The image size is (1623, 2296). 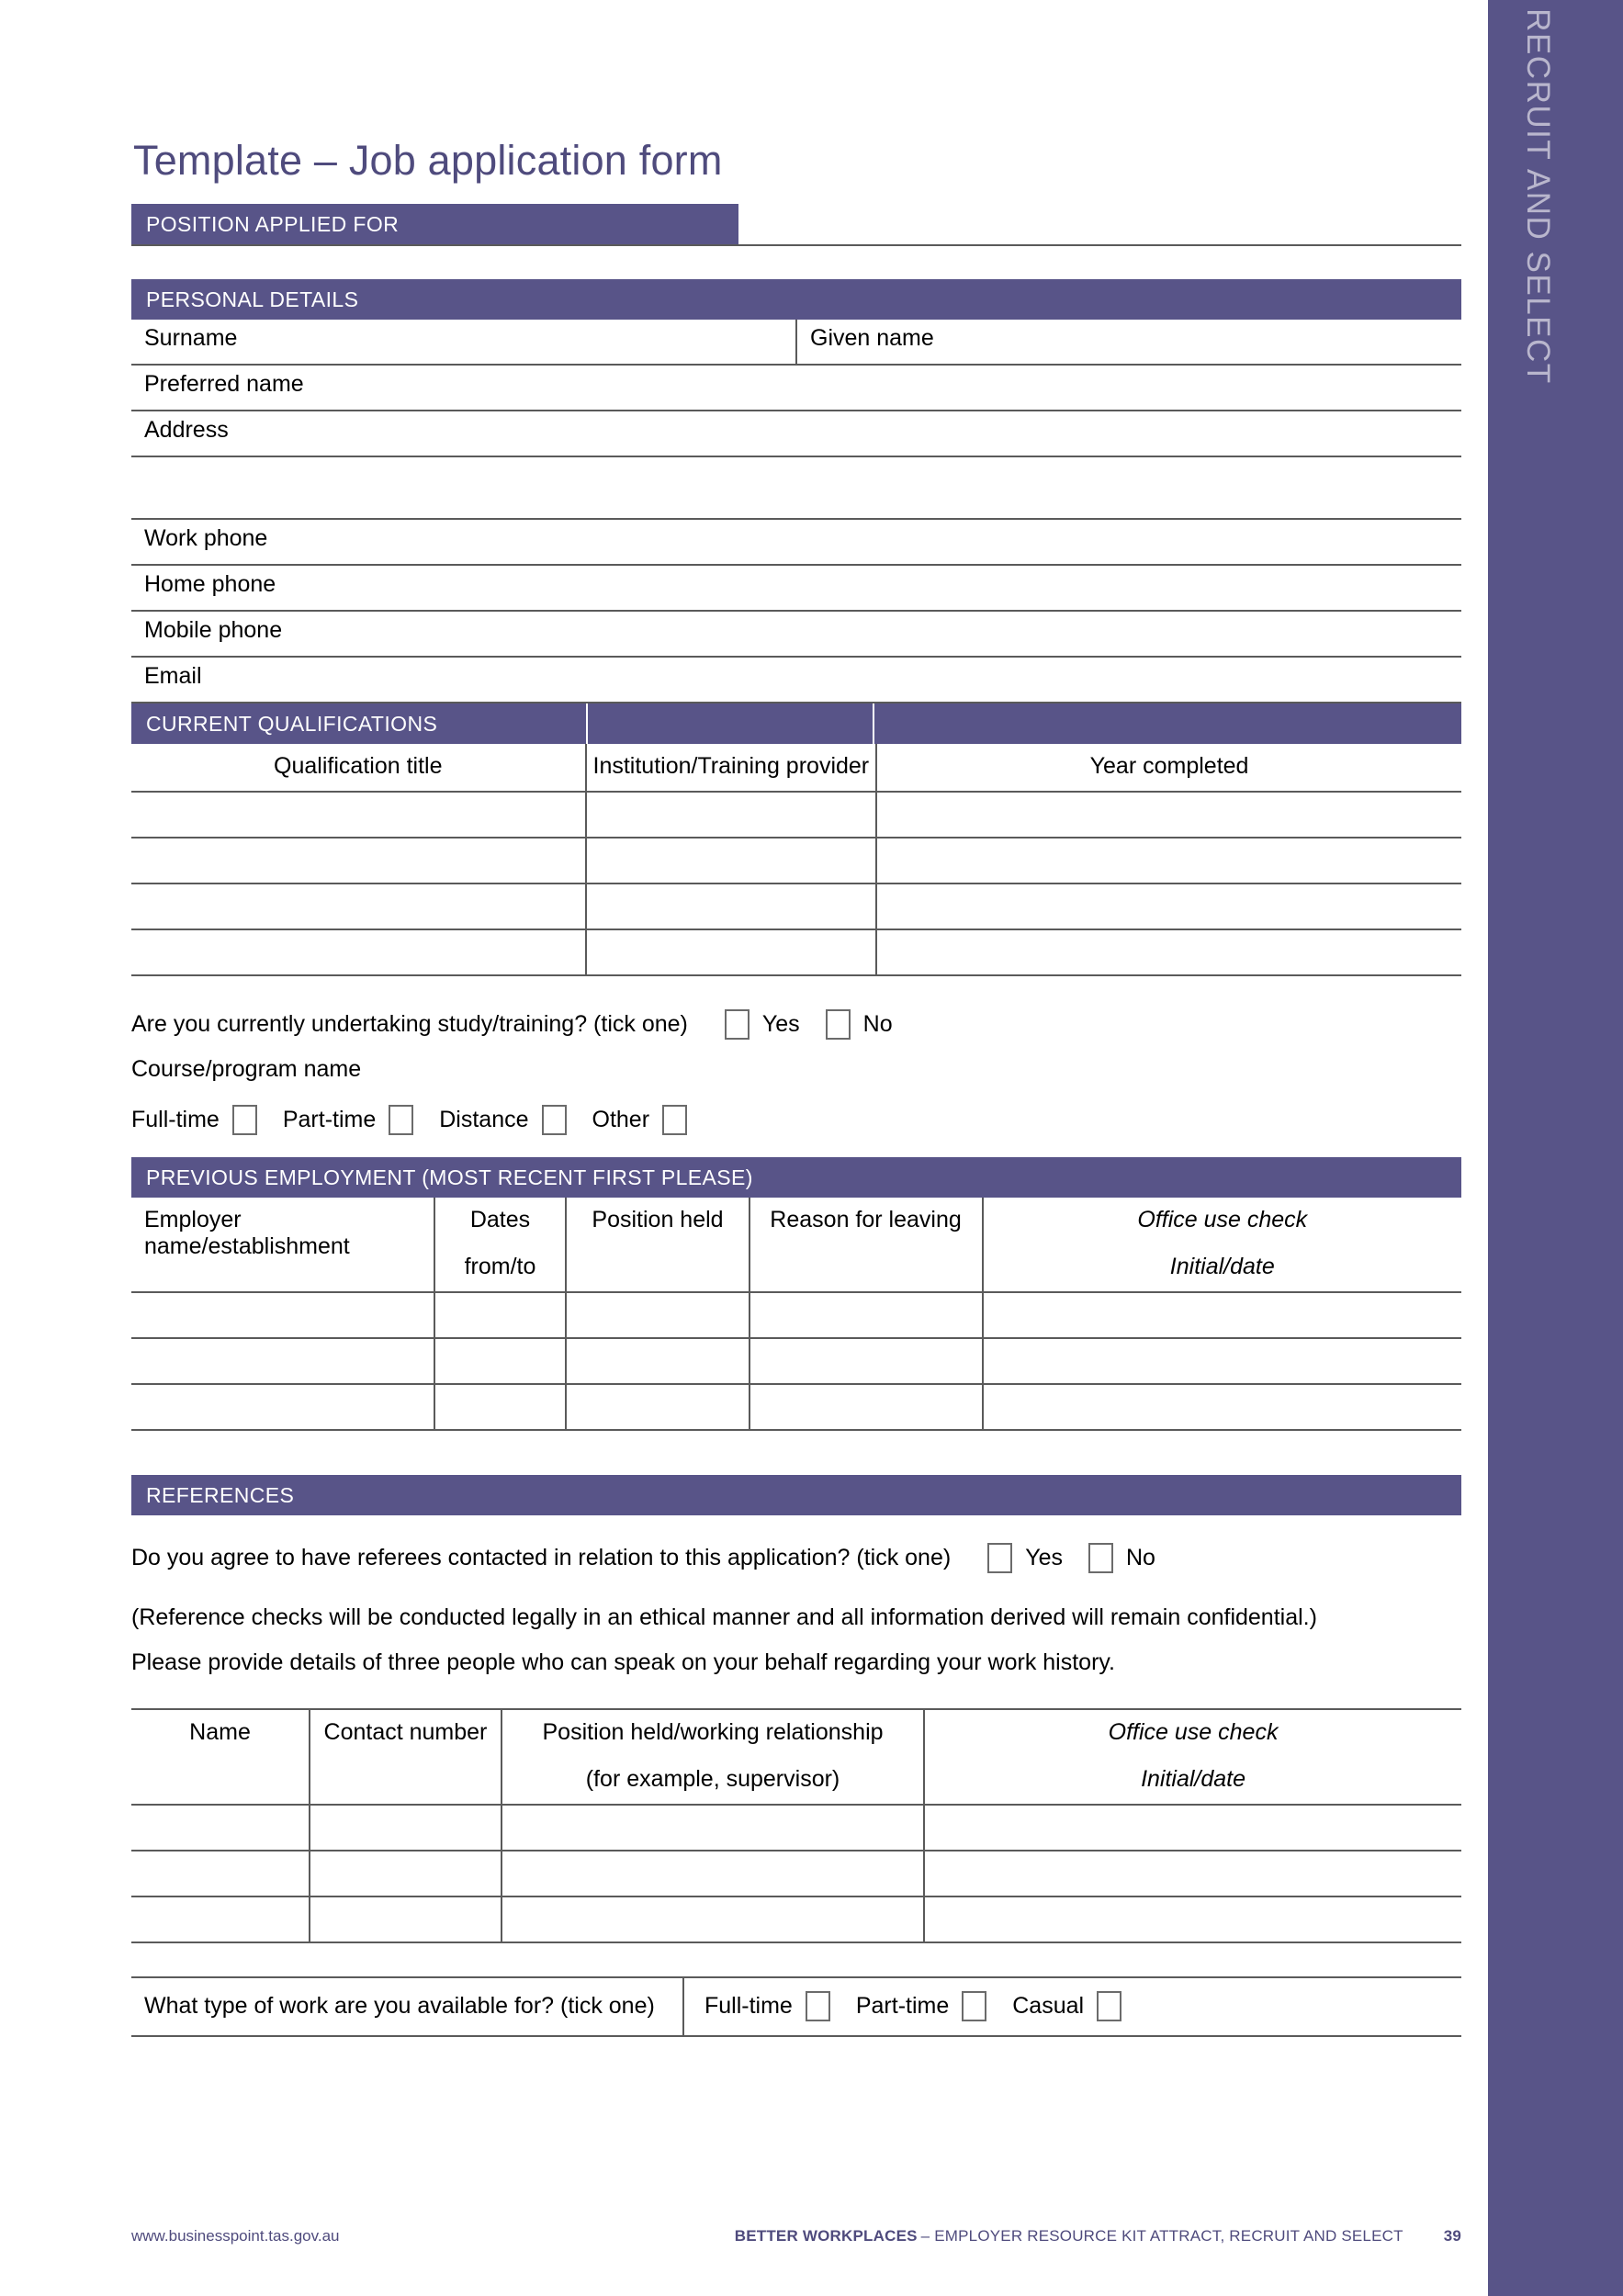 I want to click on references-col-office-use-sub: Initial/date, so click(x=1193, y=1778).